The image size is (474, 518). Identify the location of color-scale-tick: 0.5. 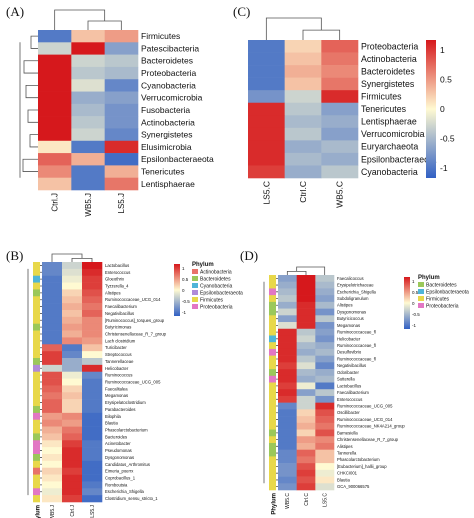
(185, 279).